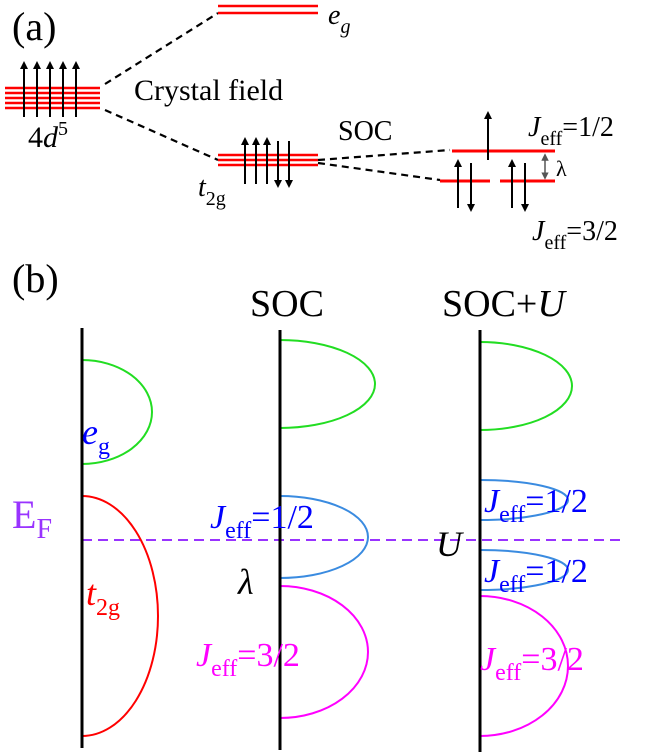  Describe the element at coordinates (561, 168) in the screenshot. I see `lambda-label-a: λ` at that location.